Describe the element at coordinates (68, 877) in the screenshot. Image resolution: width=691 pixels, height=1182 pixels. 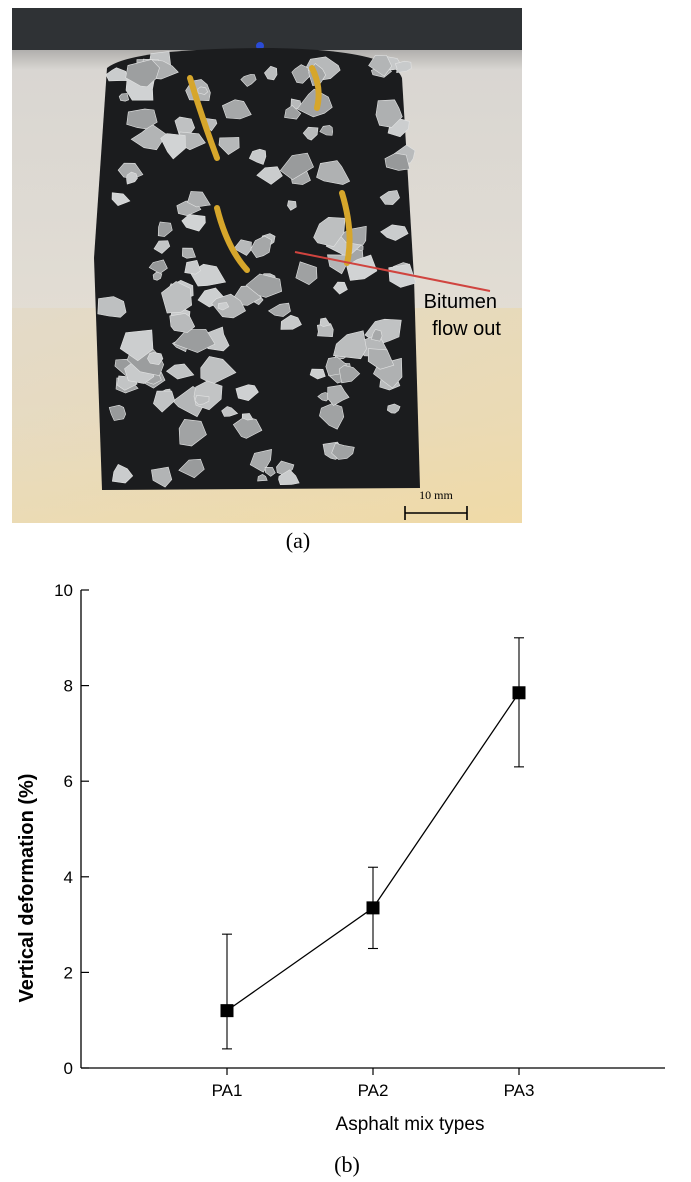
I see `y-tick-label: 4` at that location.